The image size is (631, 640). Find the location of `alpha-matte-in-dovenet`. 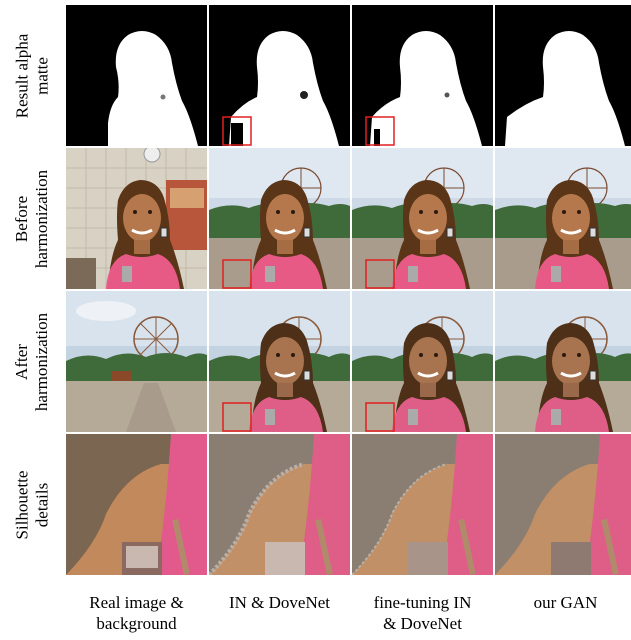

alpha-matte-in-dovenet is located at coordinates (279, 75).